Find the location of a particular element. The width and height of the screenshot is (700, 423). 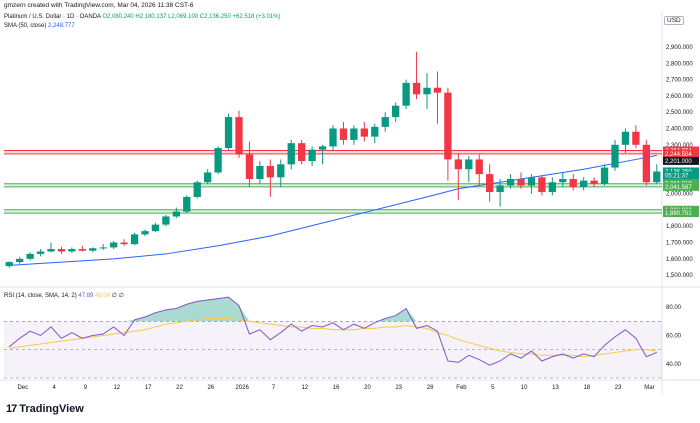

rsi-overbought-fill is located at coordinates (333, 309).